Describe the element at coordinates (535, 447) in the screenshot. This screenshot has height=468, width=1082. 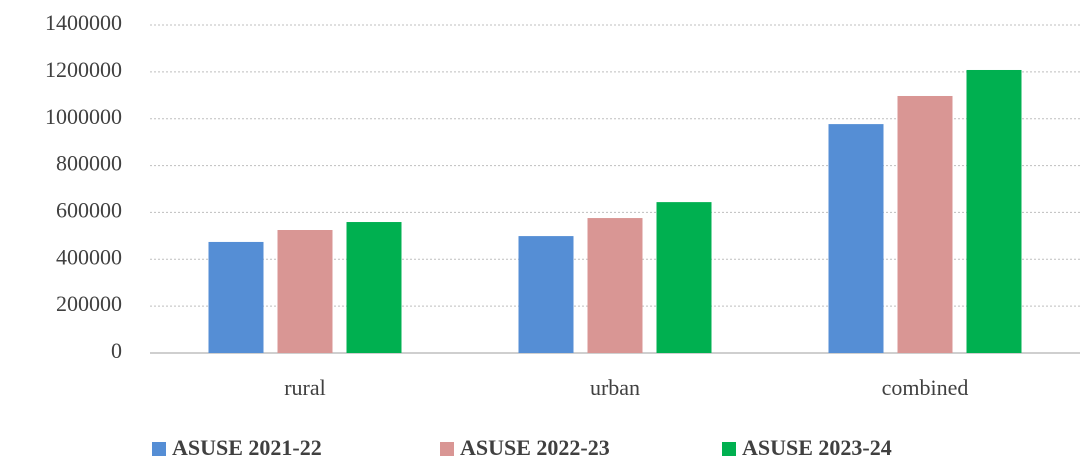
I see `legend-label: ASUSE 2022-23` at that location.